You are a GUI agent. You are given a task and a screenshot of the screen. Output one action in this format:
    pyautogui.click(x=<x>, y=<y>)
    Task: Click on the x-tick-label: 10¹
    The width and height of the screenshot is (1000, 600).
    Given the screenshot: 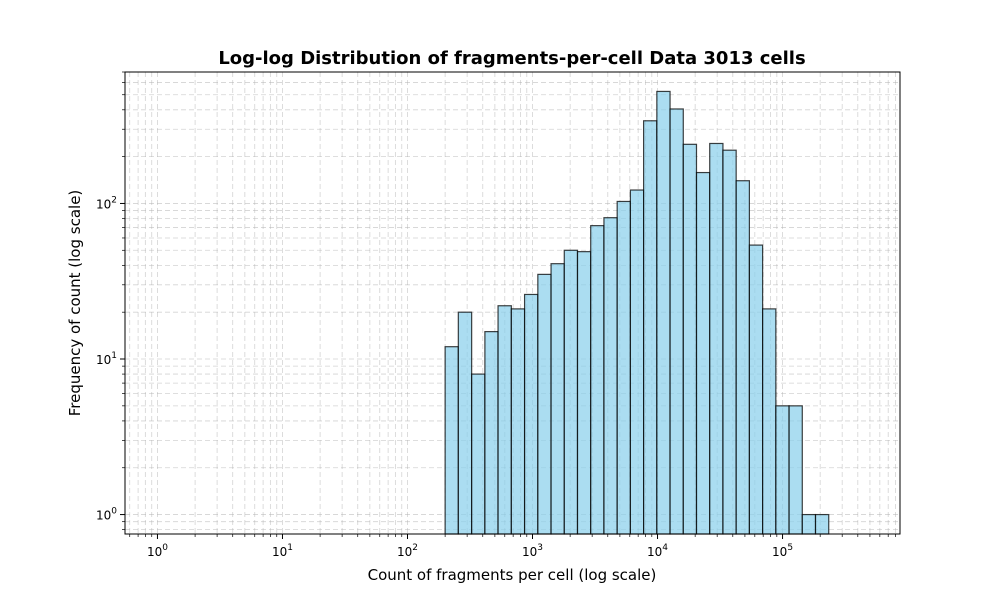 What is the action you would take?
    pyautogui.click(x=282, y=551)
    